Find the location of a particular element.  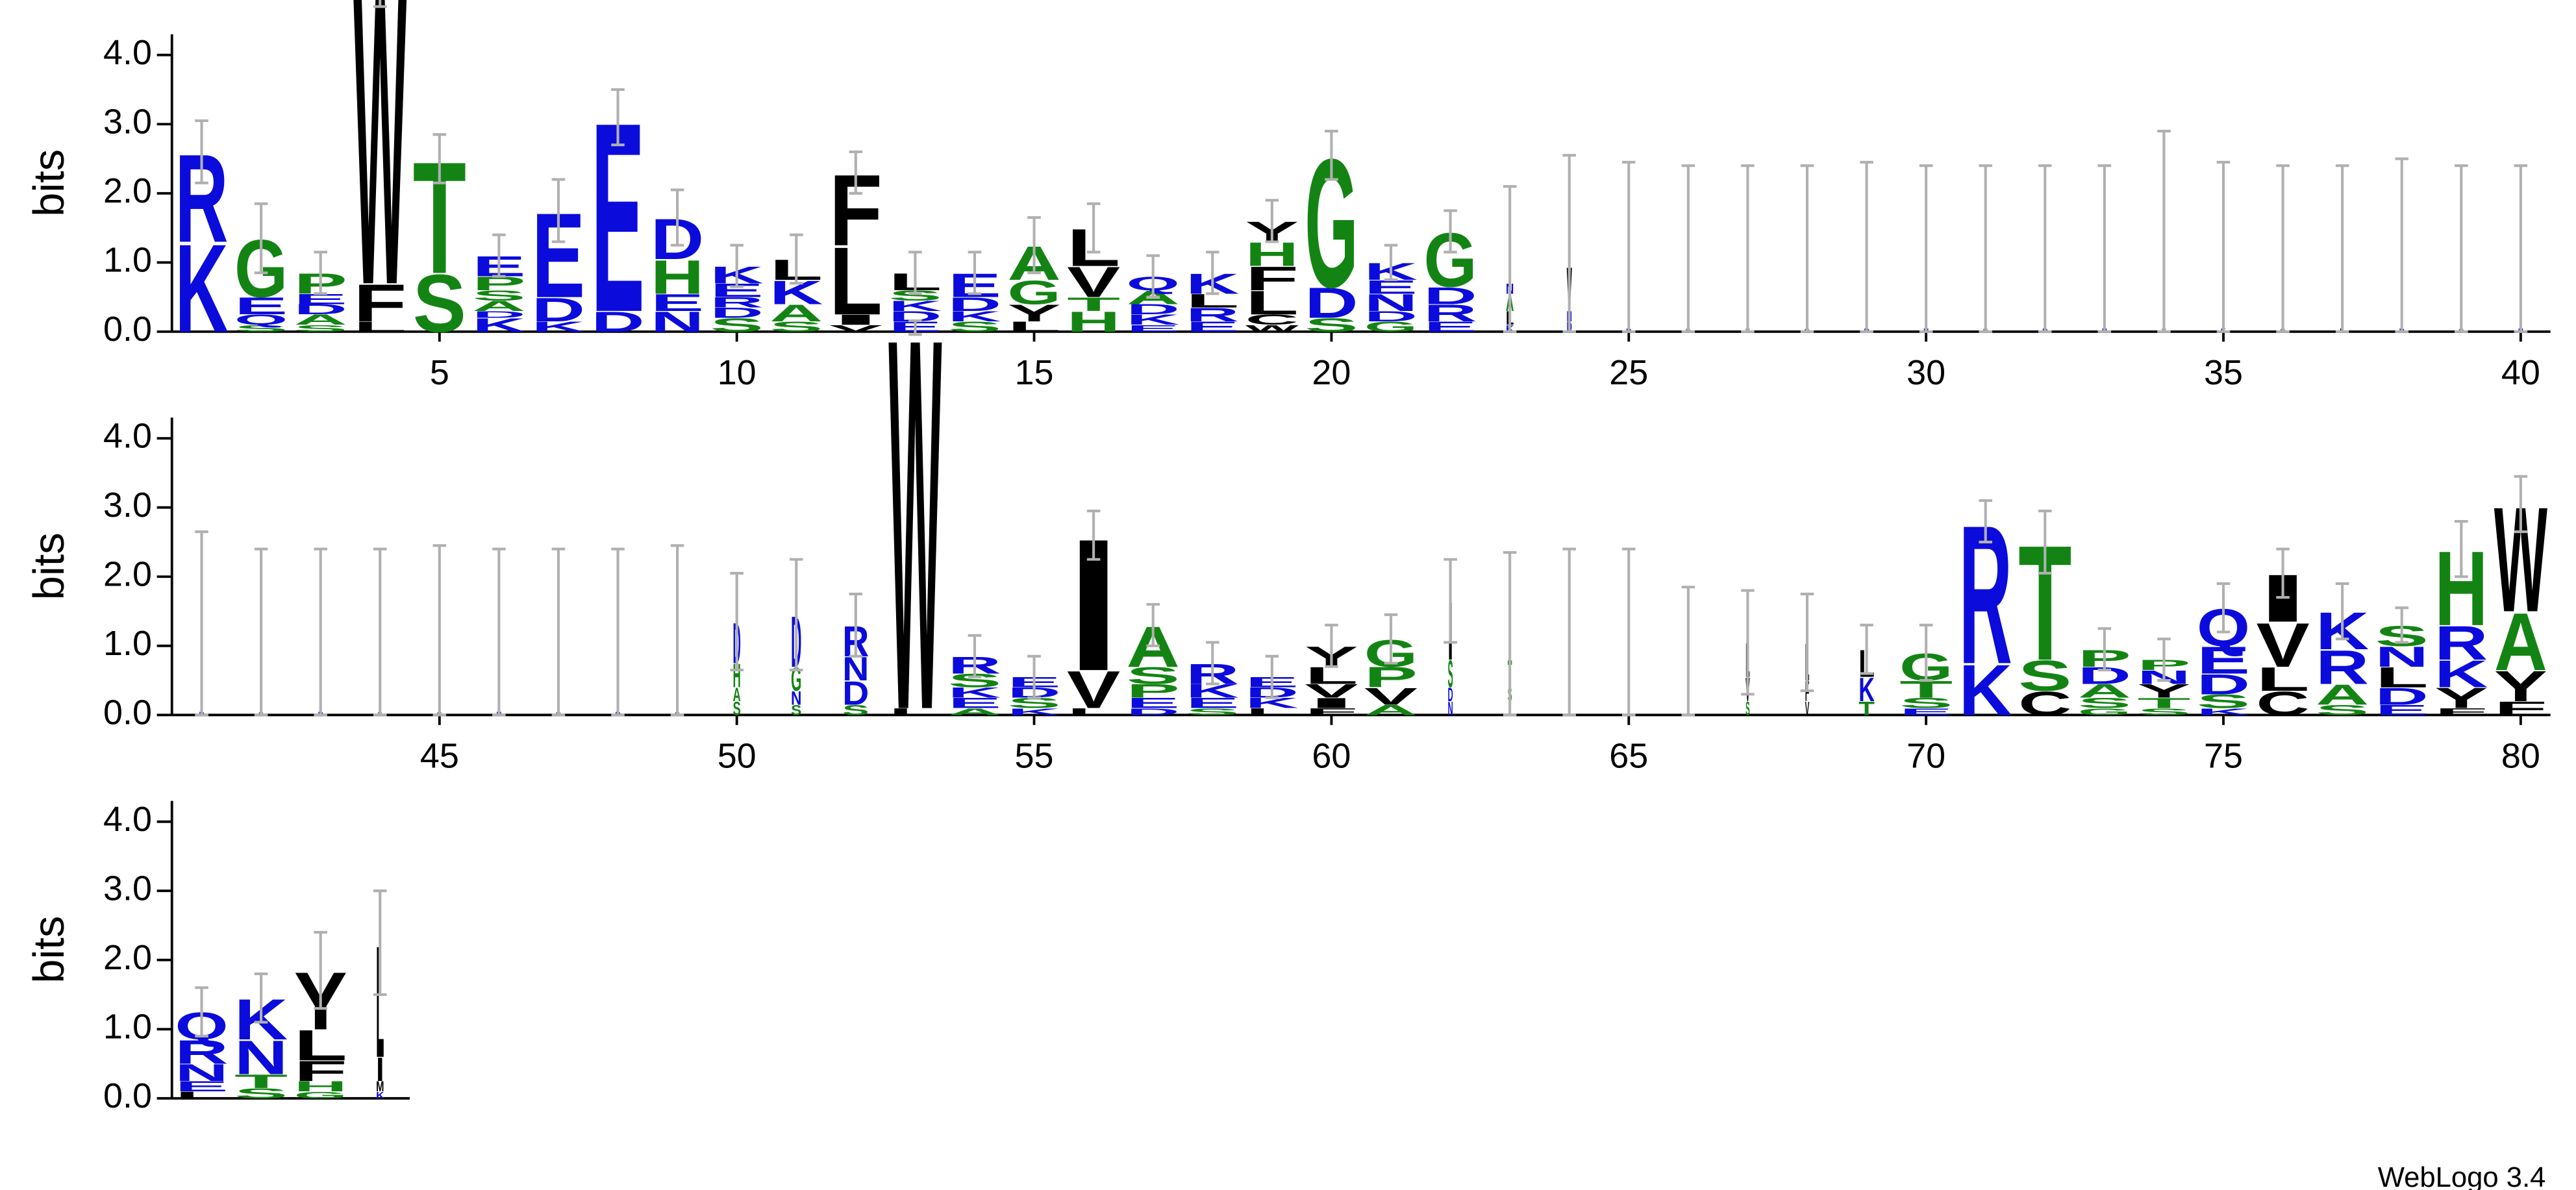

letter: P is located at coordinates (1391, 677).